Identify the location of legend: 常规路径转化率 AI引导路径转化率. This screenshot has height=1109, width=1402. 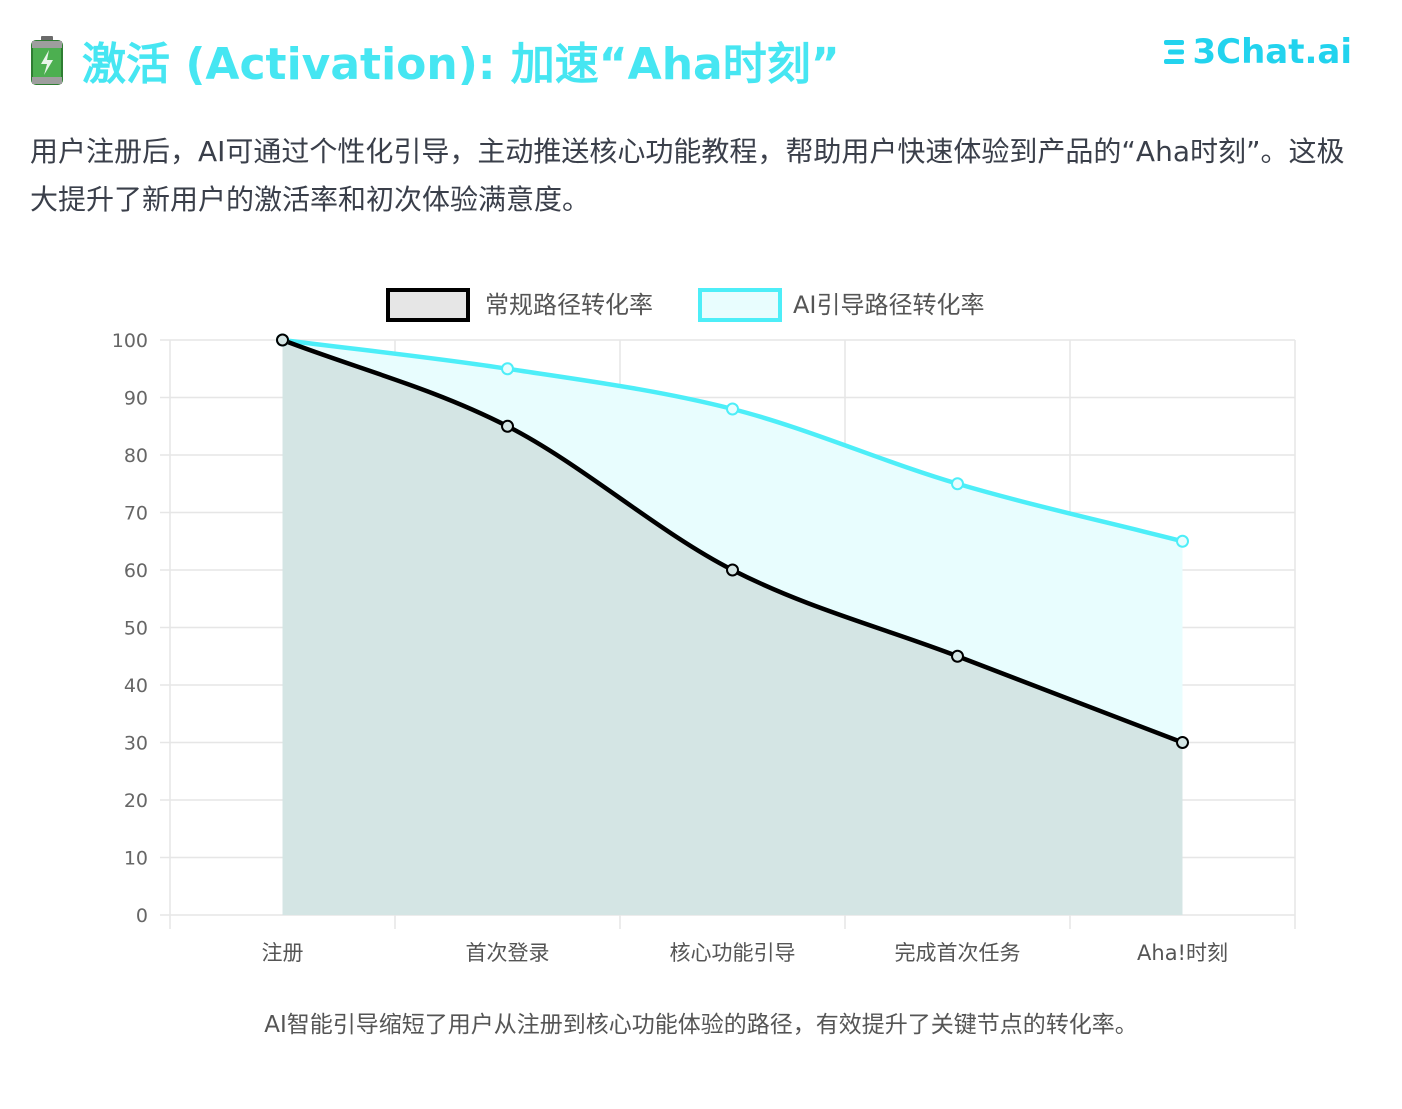
(685, 305).